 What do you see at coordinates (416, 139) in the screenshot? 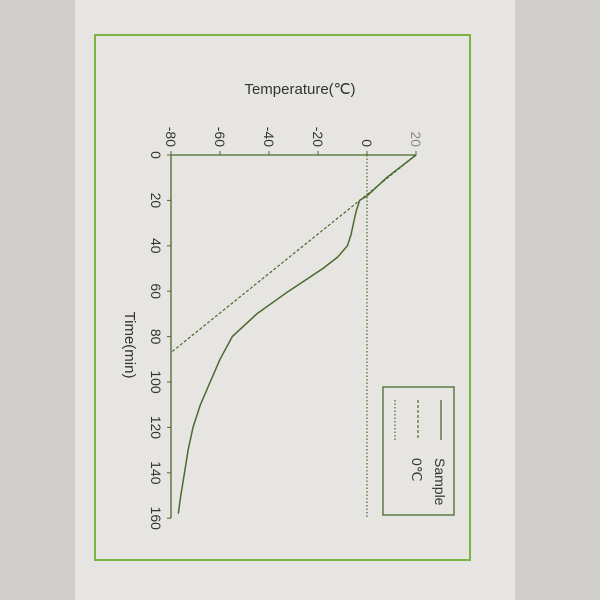
I see `temperature-tick-label: 20` at bounding box center [416, 139].